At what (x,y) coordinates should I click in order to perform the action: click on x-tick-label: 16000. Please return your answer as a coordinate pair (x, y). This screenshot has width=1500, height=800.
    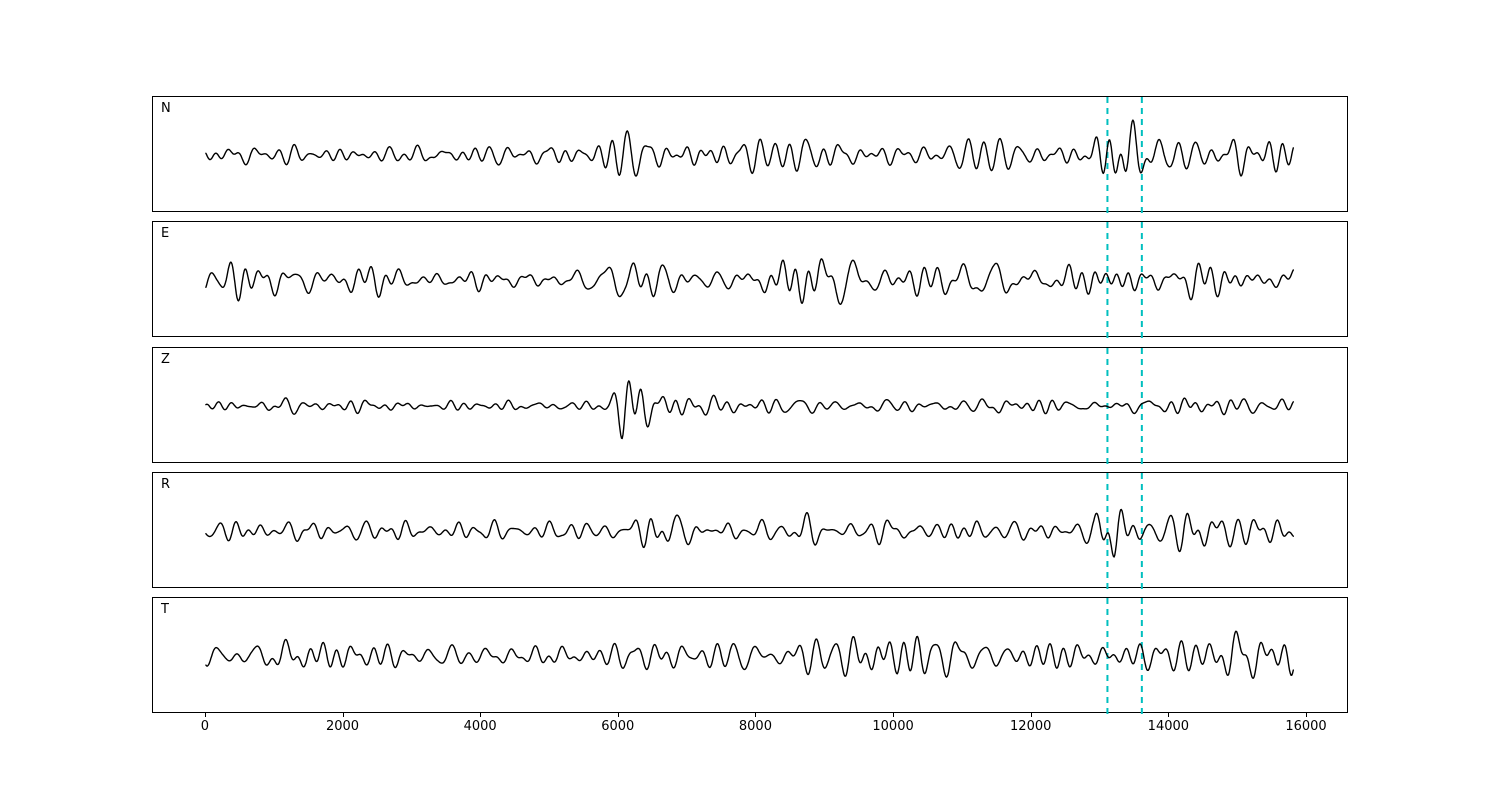
    Looking at the image, I should click on (1306, 726).